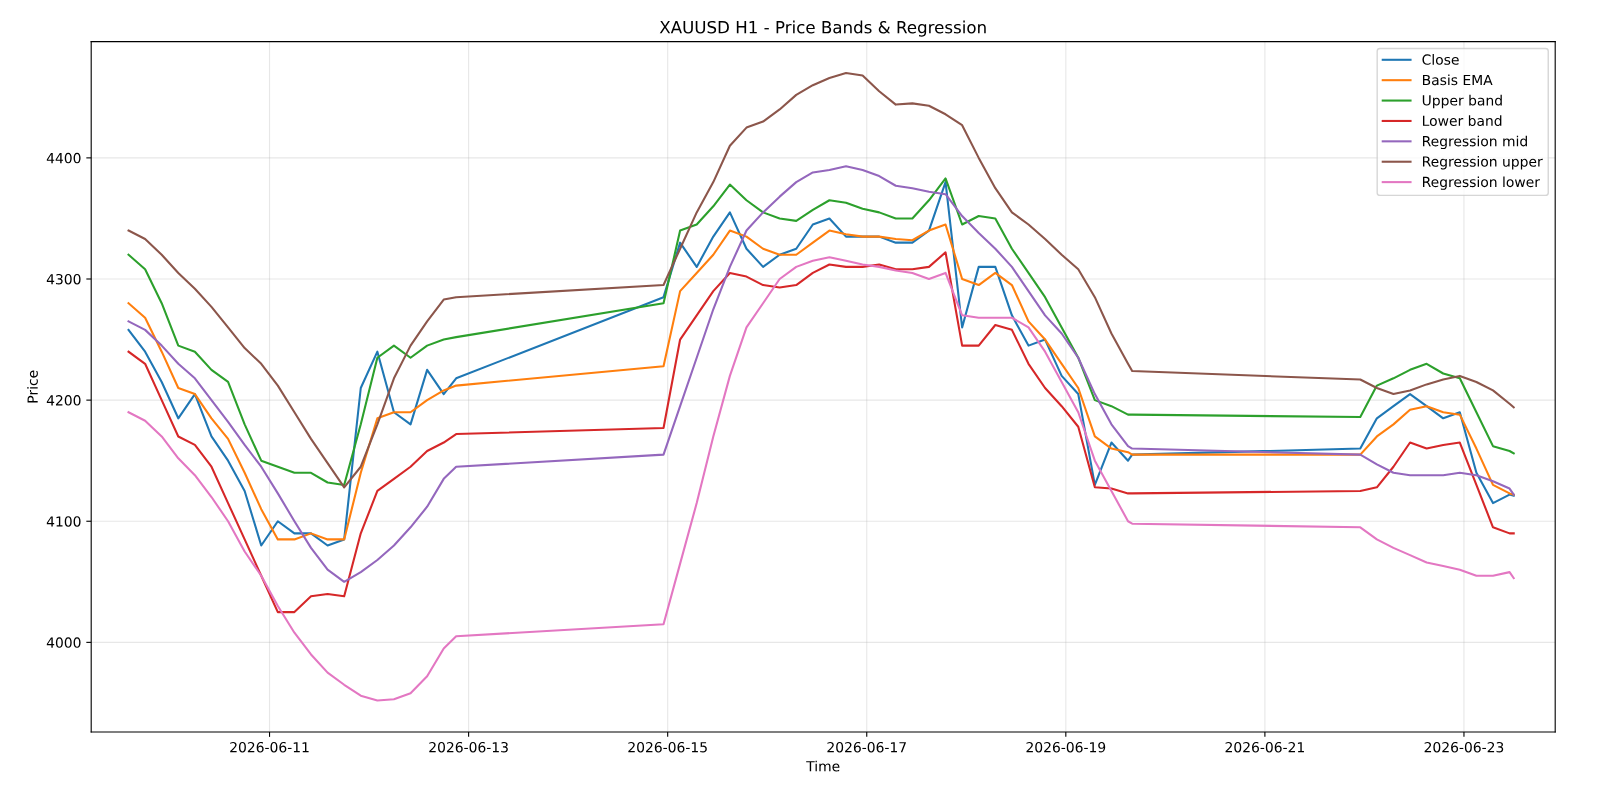  Describe the element at coordinates (269, 747) in the screenshot. I see `x-tick-label: 2026-06-11` at that location.